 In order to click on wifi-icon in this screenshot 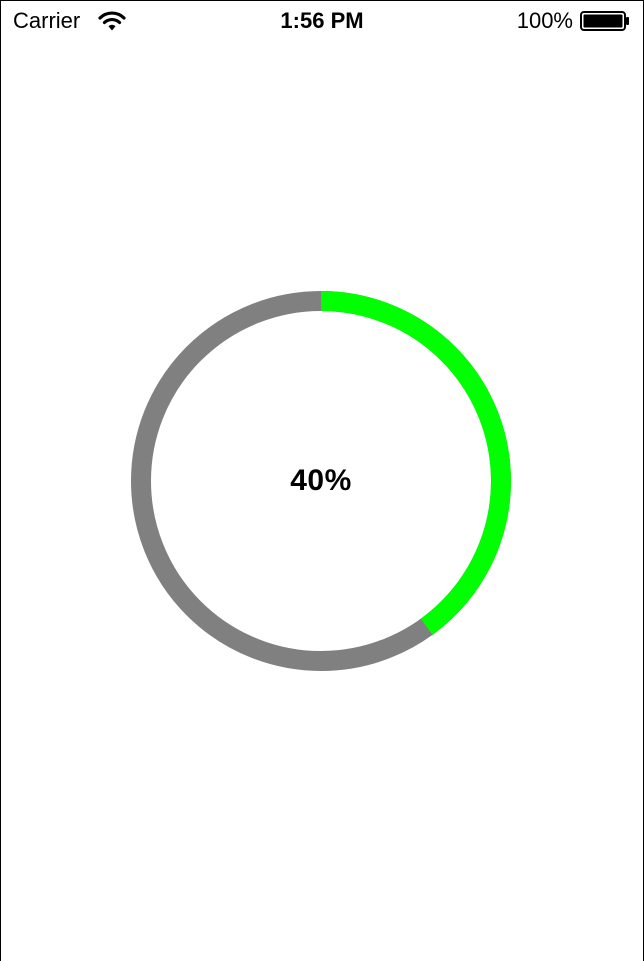, I will do `click(112, 21)`.